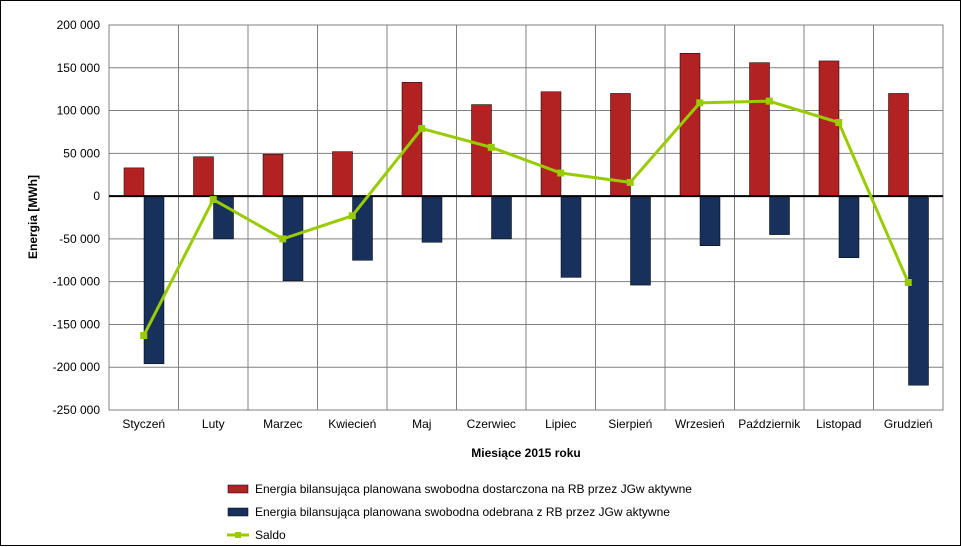 The image size is (961, 547). Describe the element at coordinates (77, 410) in the screenshot. I see `y-tick-label: -250 000` at that location.